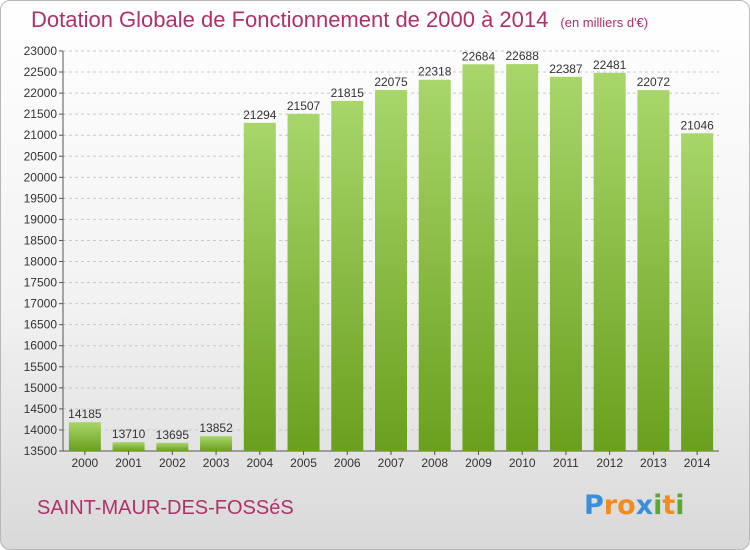  What do you see at coordinates (434, 265) in the screenshot?
I see `bar-2008` at bounding box center [434, 265].